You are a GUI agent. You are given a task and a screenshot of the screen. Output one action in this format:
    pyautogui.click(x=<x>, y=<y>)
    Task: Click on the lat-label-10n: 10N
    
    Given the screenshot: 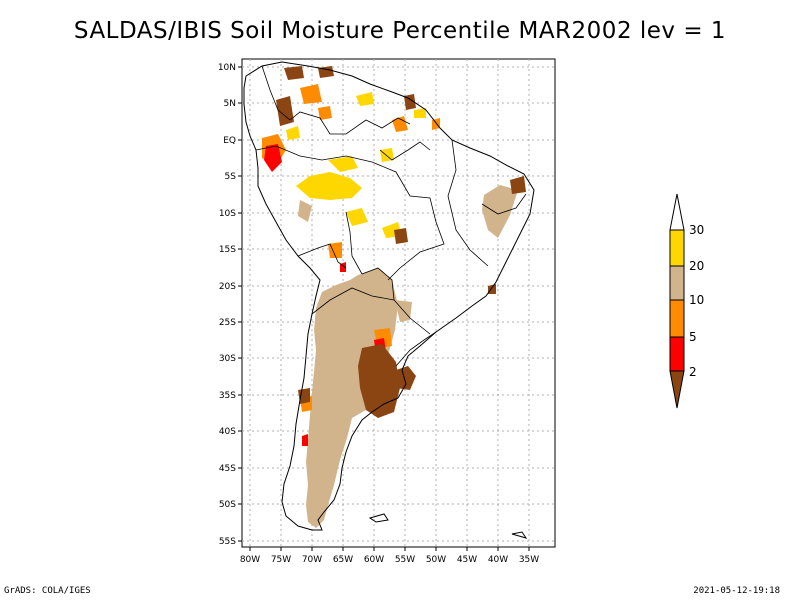 What is the action you would take?
    pyautogui.click(x=227, y=68)
    